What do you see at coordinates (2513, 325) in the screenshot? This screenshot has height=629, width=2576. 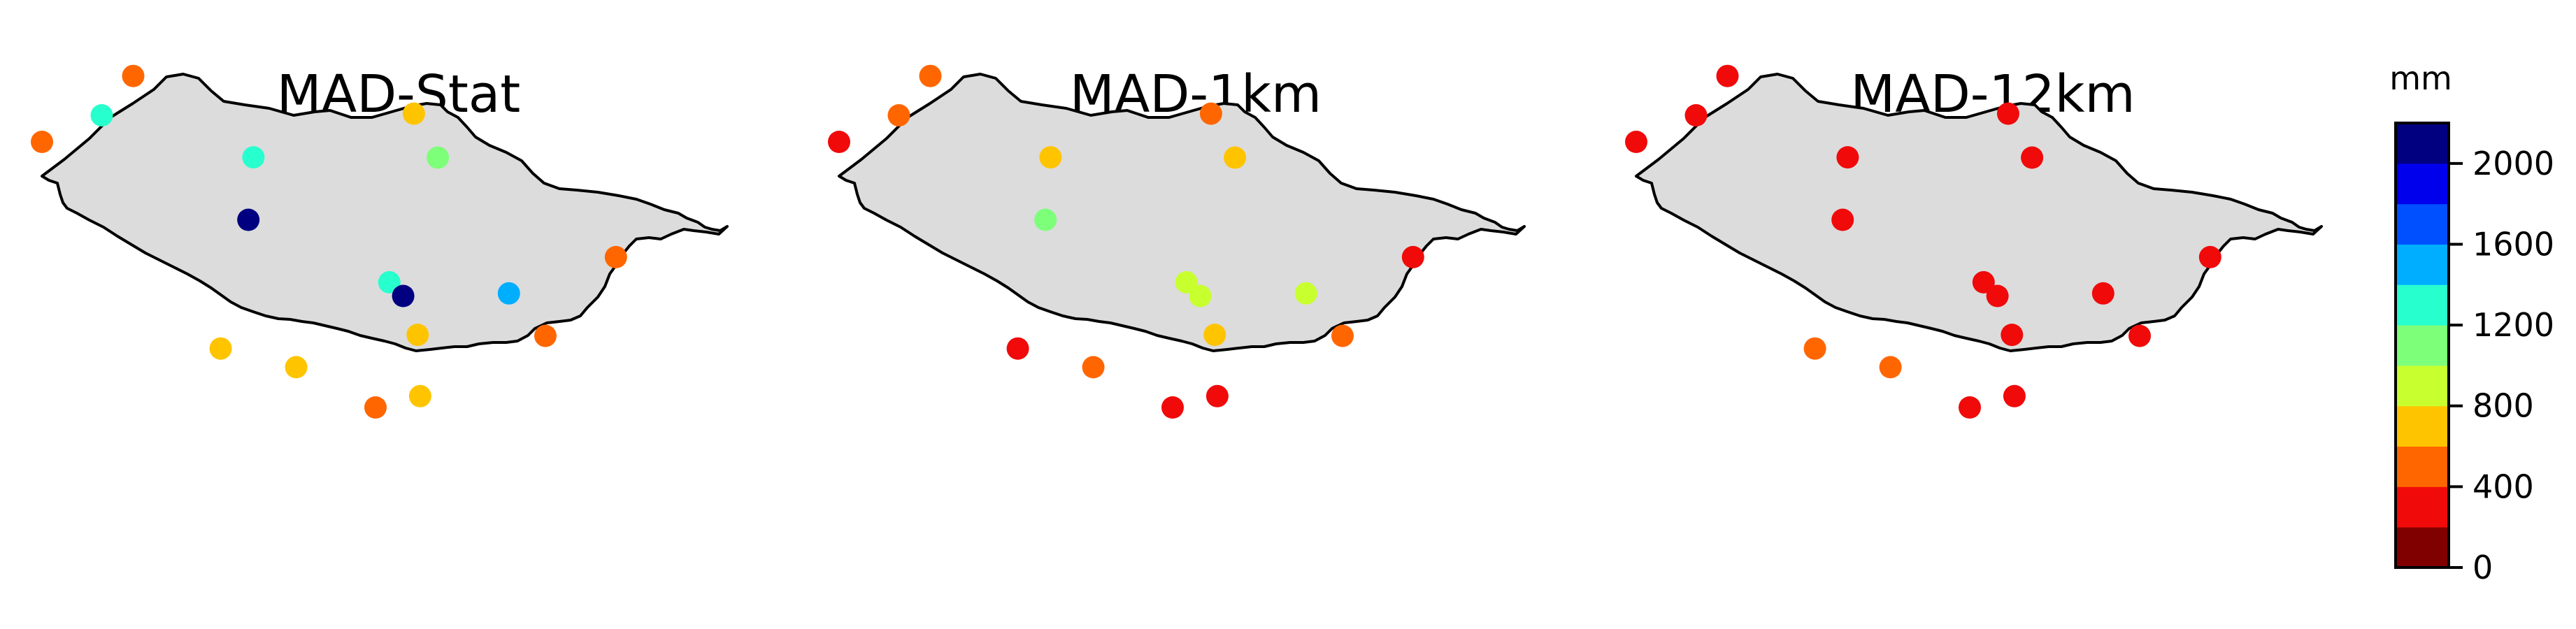 I see `colorbar-tick-label: 1200` at bounding box center [2513, 325].